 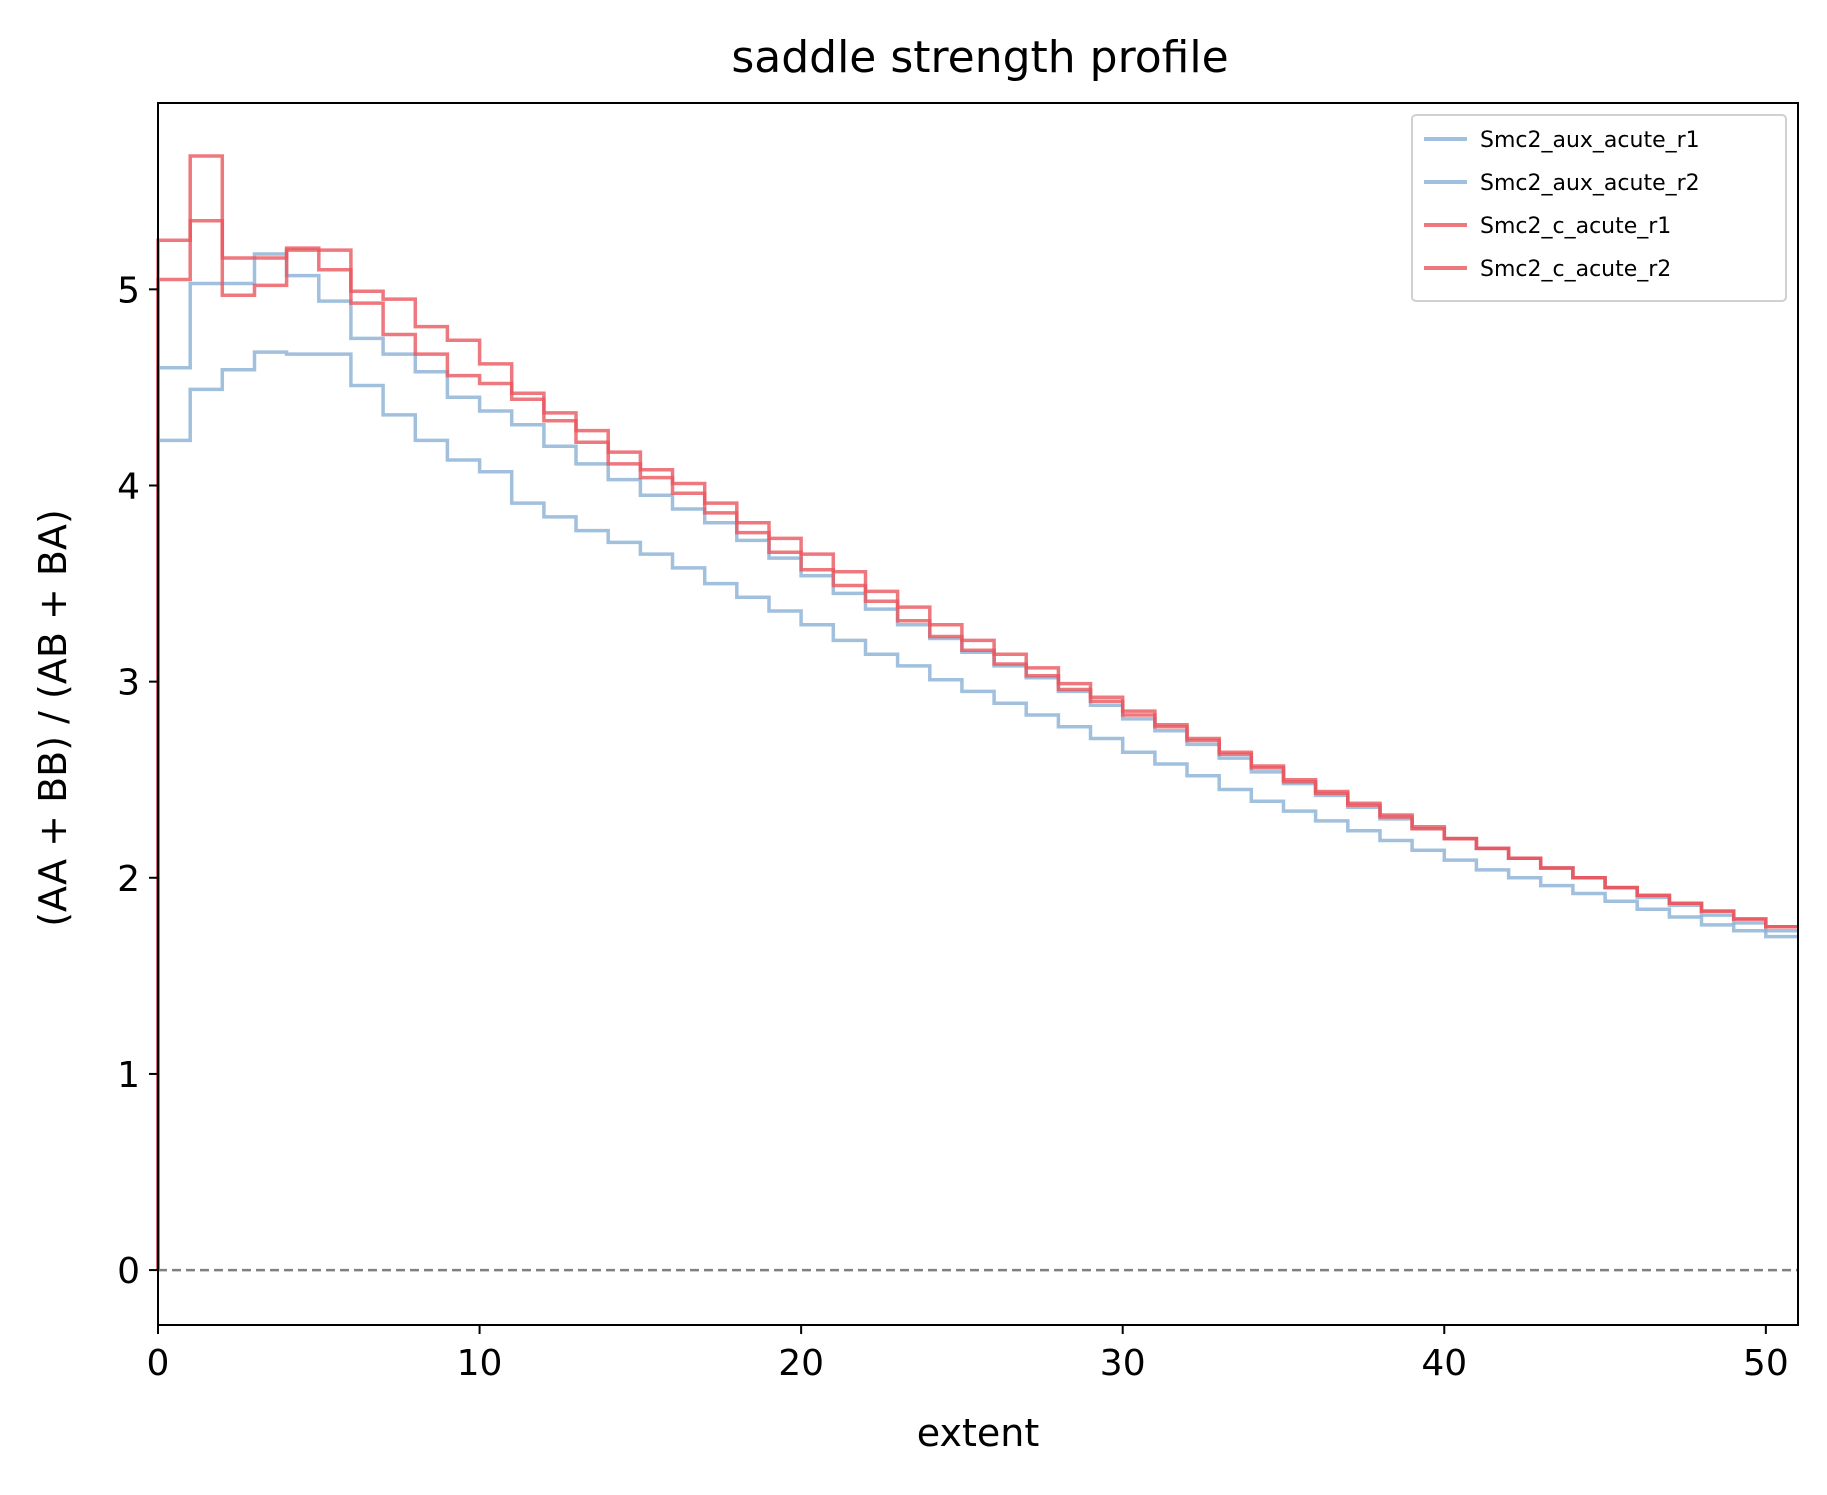 What do you see at coordinates (137, 781) in the screenshot?
I see `y-axis: 0 1 2 3 4 5` at bounding box center [137, 781].